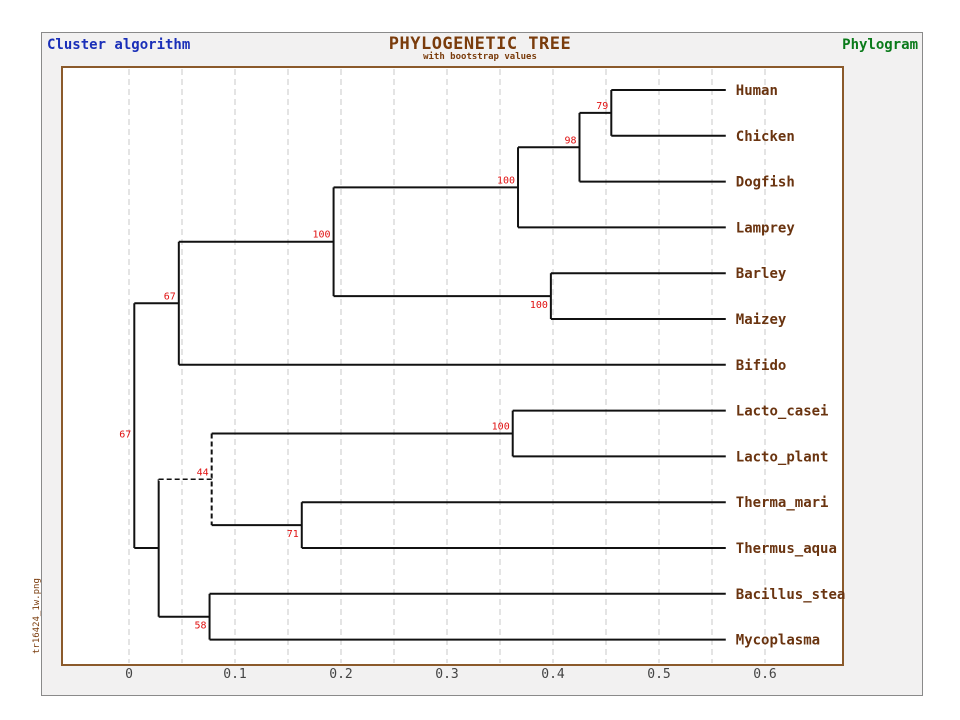 This screenshot has height=720, width=960. What do you see at coordinates (761, 366) in the screenshot?
I see `leaf-label: Bifido` at bounding box center [761, 366].